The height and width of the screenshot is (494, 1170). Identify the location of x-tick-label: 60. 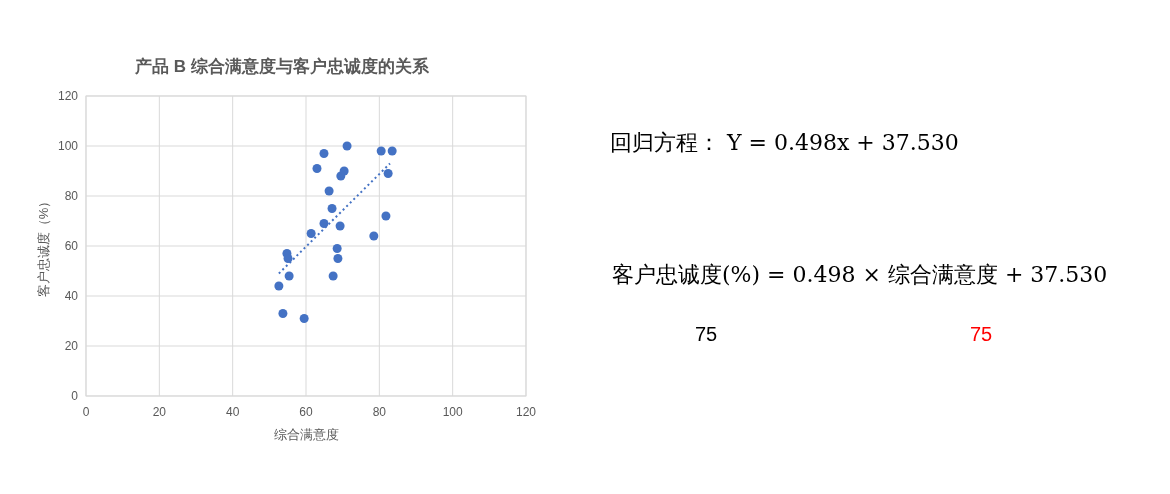
(306, 412).